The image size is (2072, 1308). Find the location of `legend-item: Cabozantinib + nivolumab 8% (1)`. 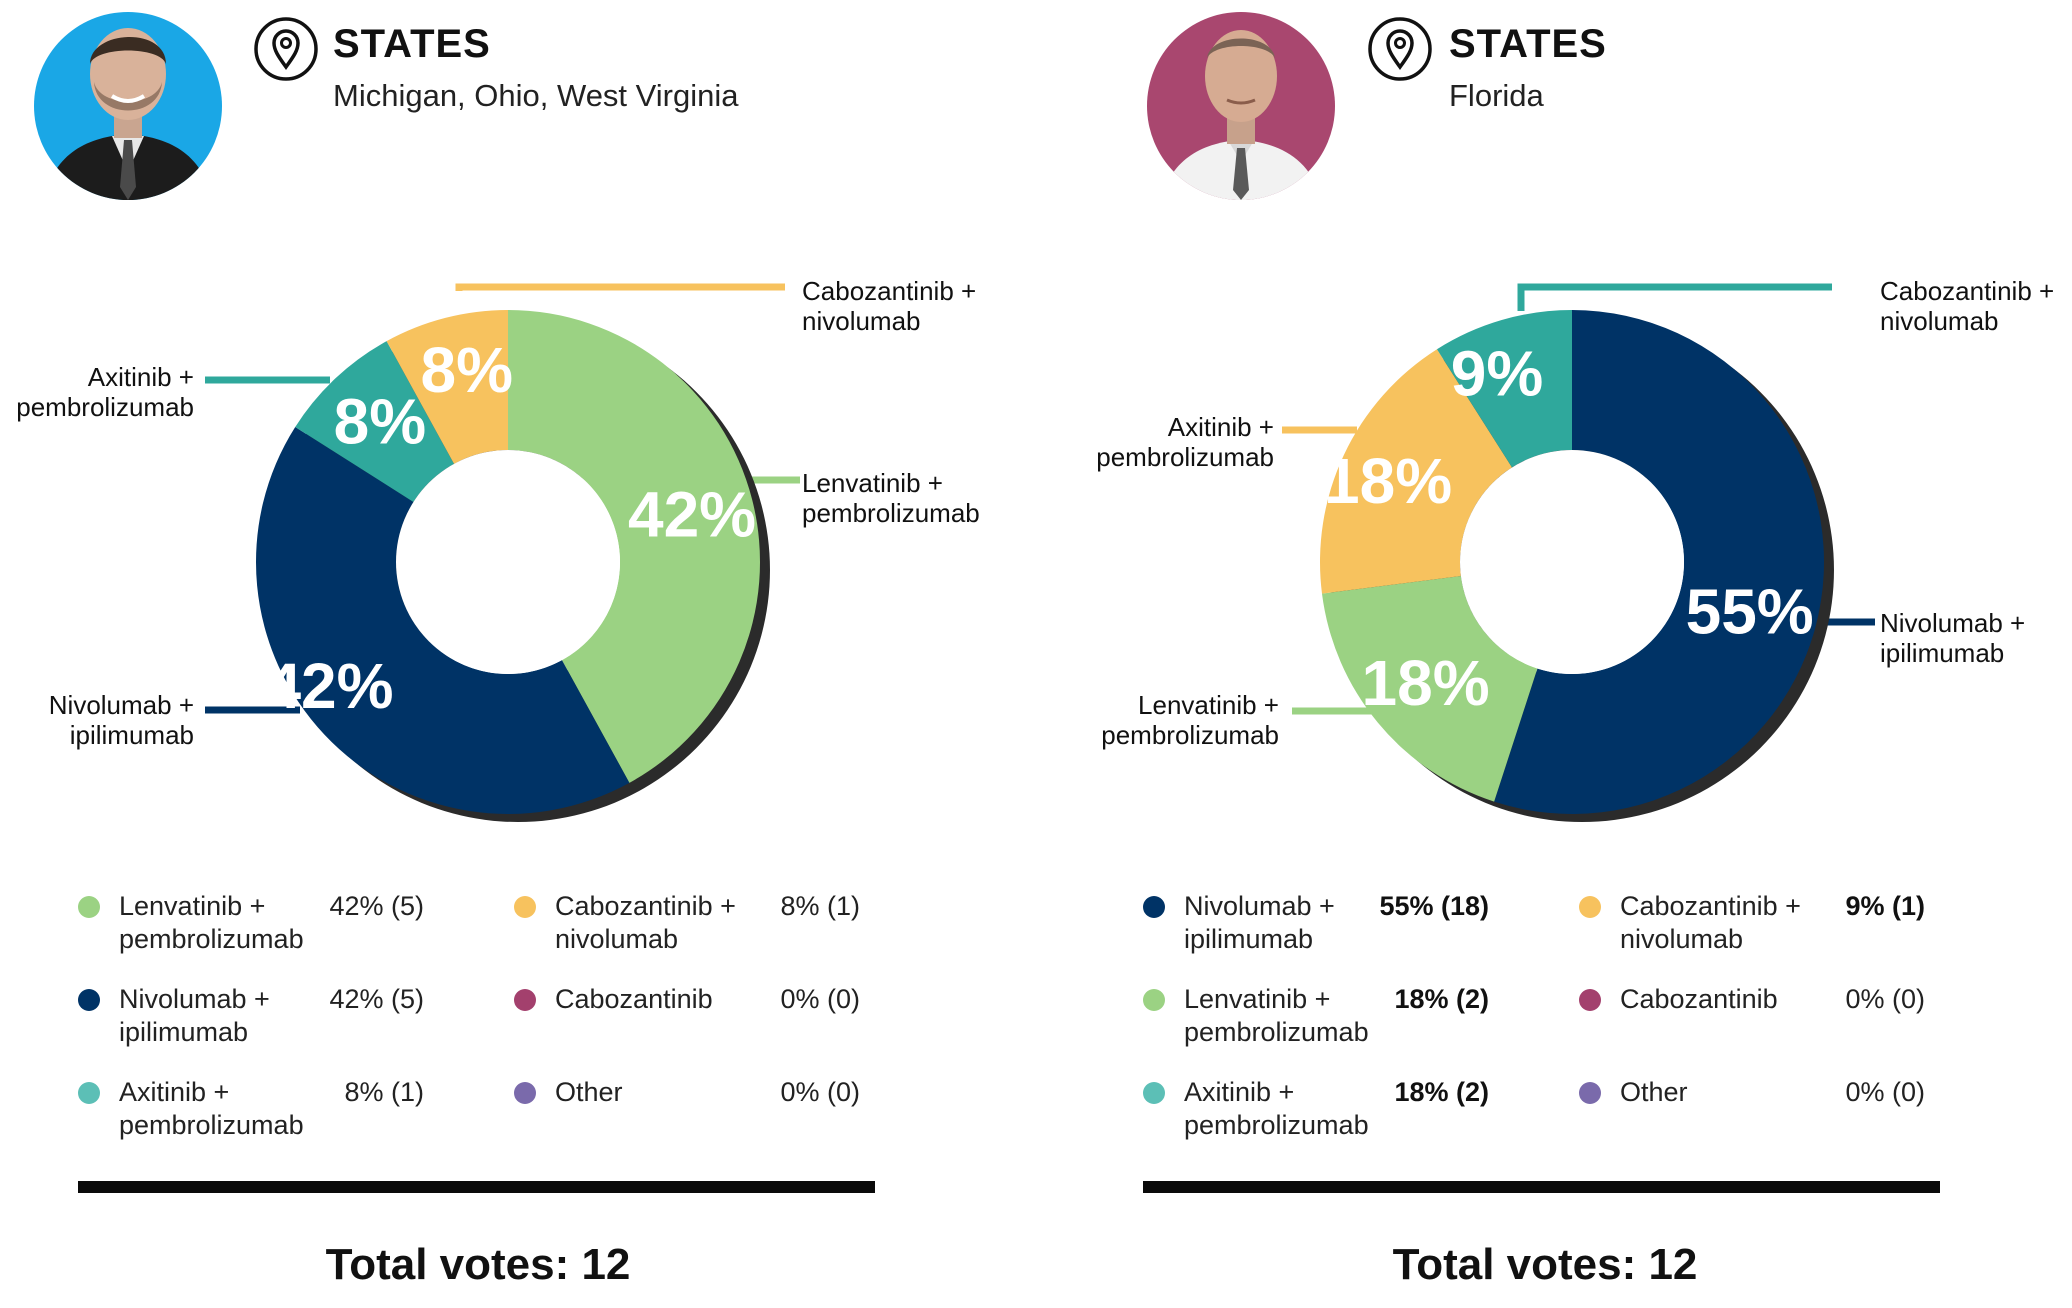

legend-item: Cabozantinib + nivolumab 8% (1) is located at coordinates (709, 930).